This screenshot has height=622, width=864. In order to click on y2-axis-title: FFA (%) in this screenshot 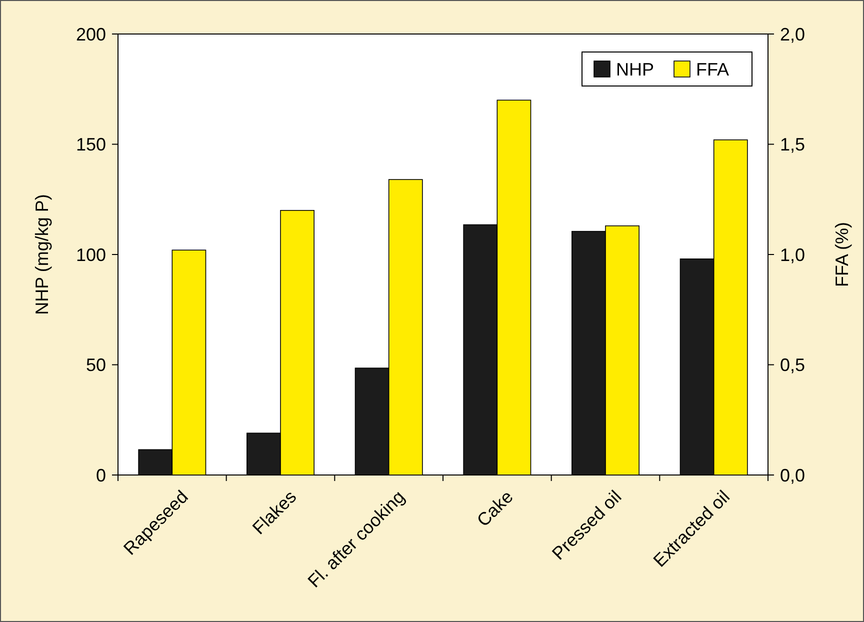, I will do `click(842, 255)`.